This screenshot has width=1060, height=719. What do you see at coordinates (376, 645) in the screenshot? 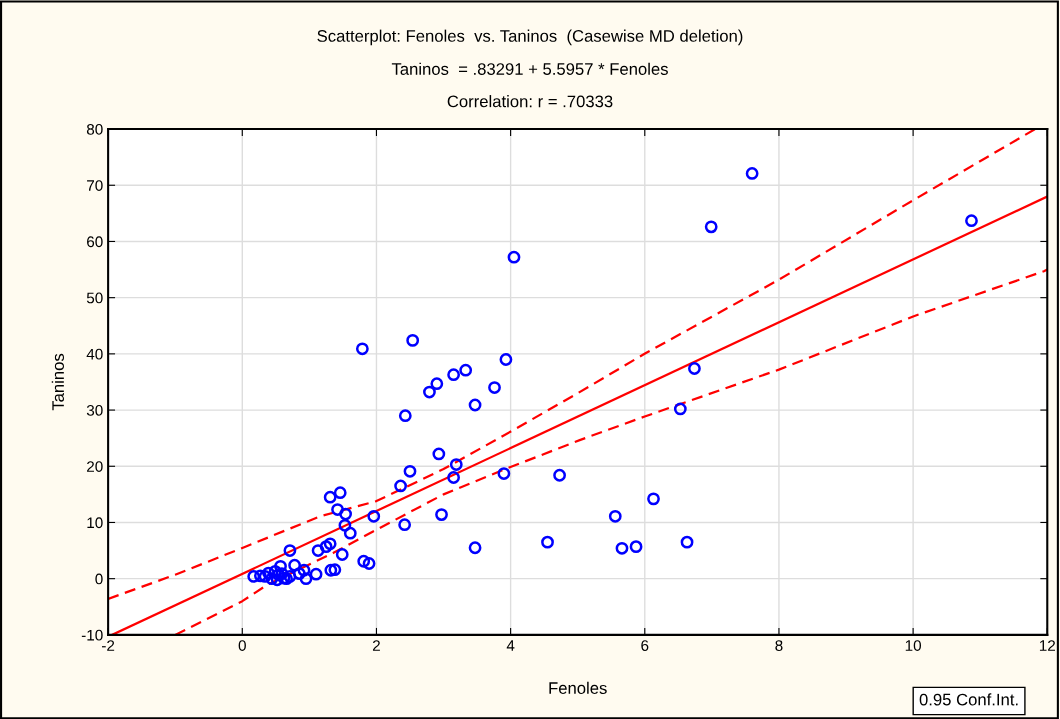
I see `x-tick-label: 2` at bounding box center [376, 645].